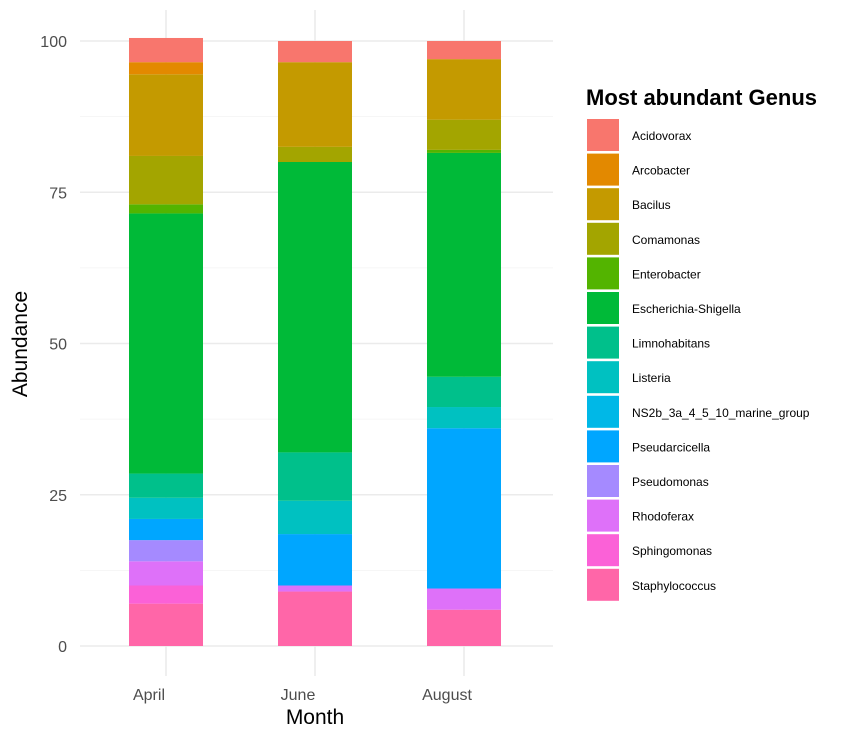  What do you see at coordinates (58, 345) in the screenshot?
I see `y-tick-label: 50` at bounding box center [58, 345].